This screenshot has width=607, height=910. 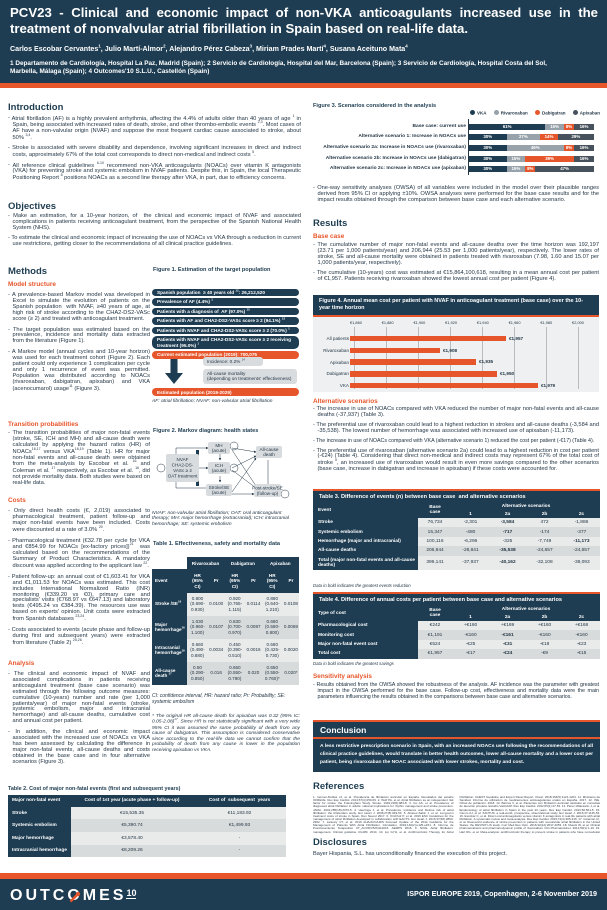 I want to click on svg-text: All-cause, so click(x=269, y=449).